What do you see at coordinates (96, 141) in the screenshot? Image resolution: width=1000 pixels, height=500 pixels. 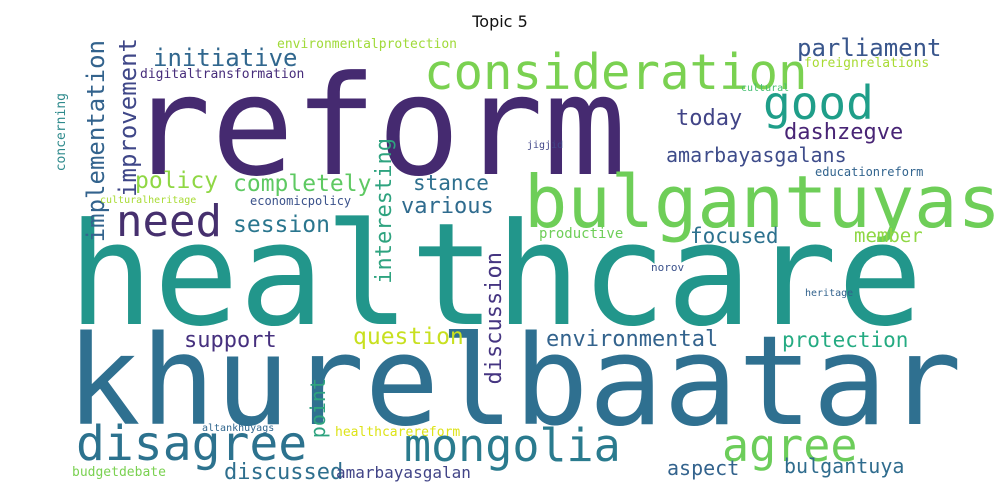 I see `word-implementation: implementation` at bounding box center [96, 141].